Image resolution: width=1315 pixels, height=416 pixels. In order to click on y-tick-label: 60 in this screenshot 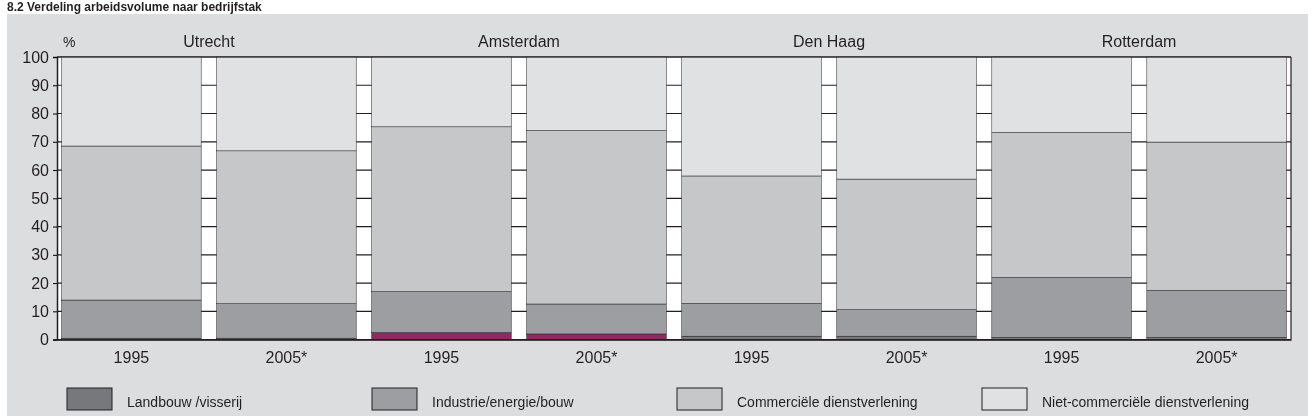, I will do `click(40, 170)`.